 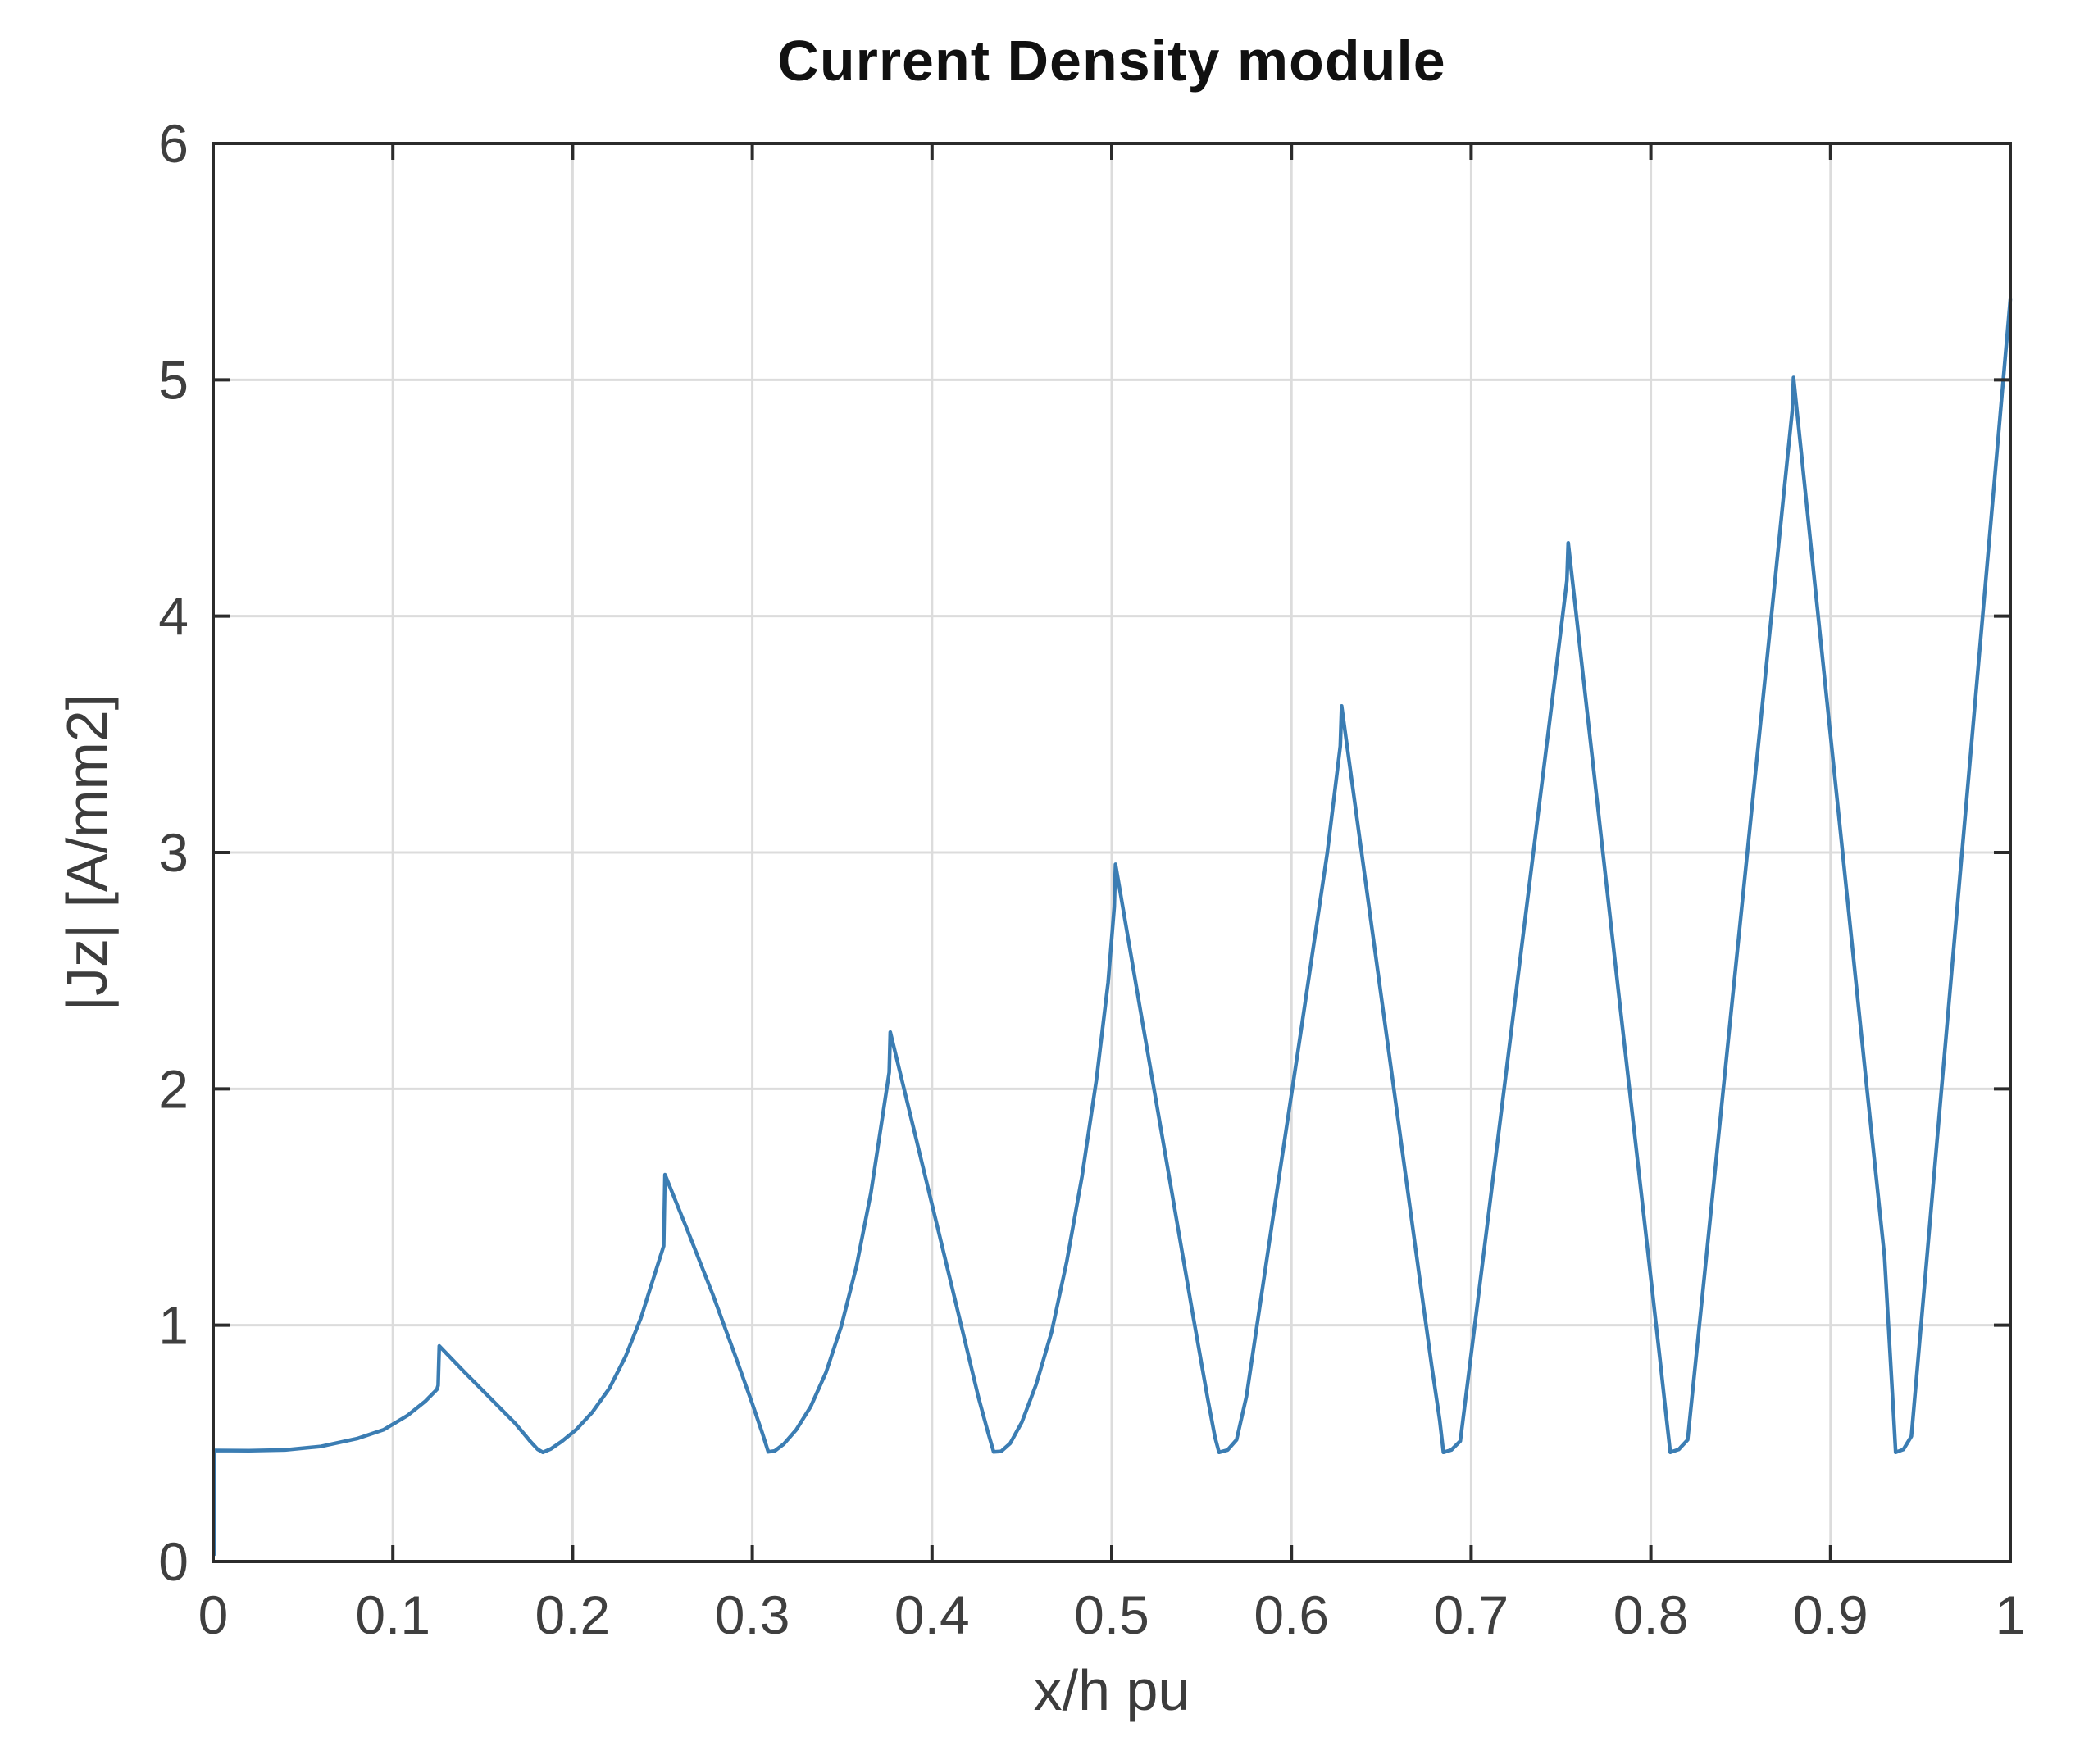 I want to click on x-tick-label: 0.7, so click(x=1471, y=1614).